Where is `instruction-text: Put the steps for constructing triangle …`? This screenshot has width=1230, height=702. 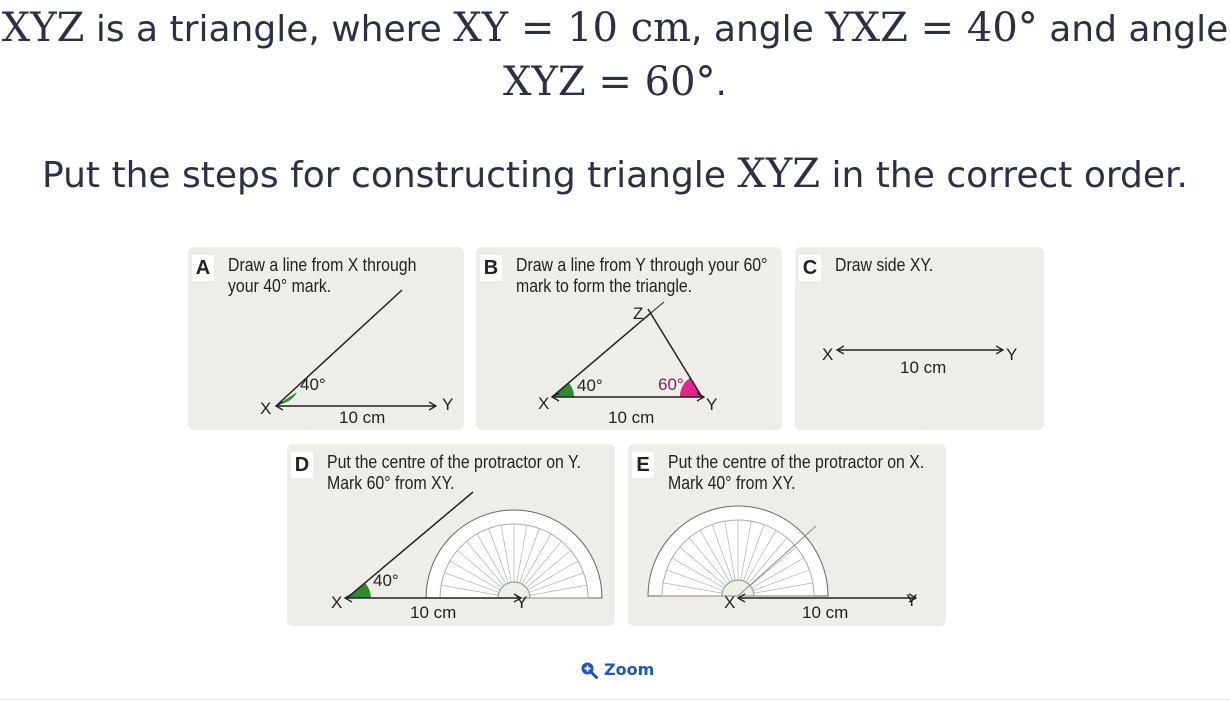
instruction-text: Put the steps for constructing triangle … is located at coordinates (615, 175).